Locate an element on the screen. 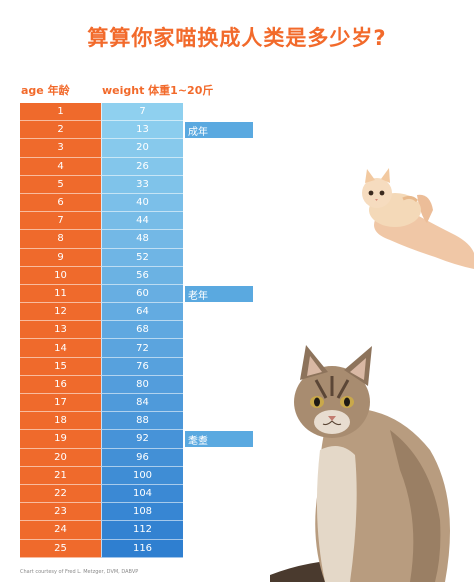 The image size is (474, 582). page-title: 算算你家喵换成人类是多少岁? is located at coordinates (237, 38).